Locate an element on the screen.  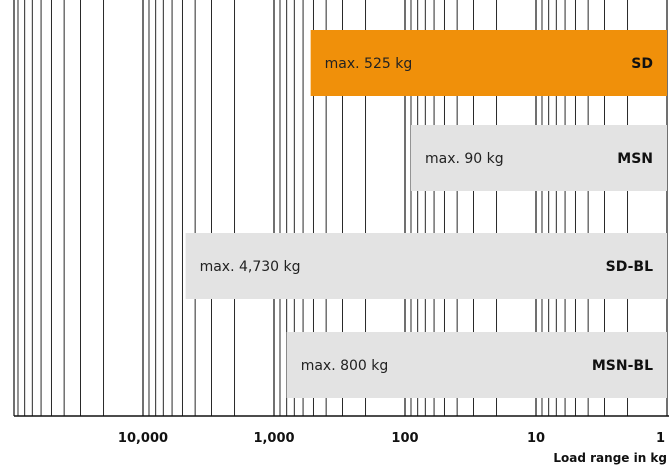
bar-group: max. 4,730 kg SD-BL is located at coordinates (426, 266).